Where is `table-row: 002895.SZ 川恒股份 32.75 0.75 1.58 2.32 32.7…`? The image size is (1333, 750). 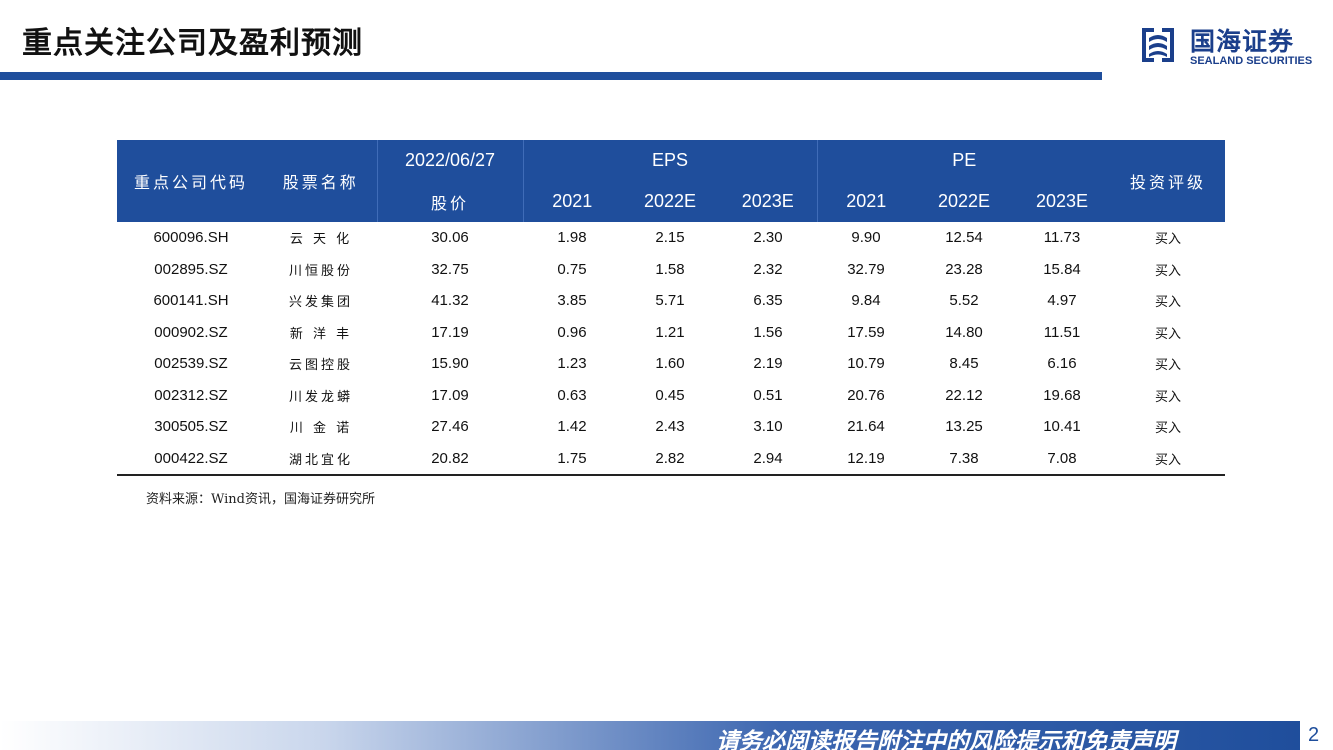
table-row: 002895.SZ 川恒股份 32.75 0.75 1.58 2.32 32.7… is located at coordinates (671, 270).